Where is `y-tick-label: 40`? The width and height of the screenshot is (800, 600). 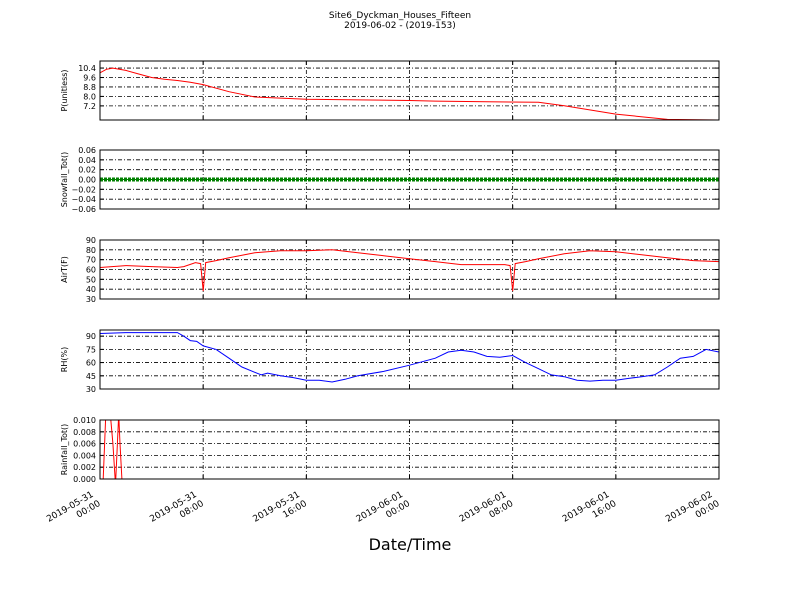
y-tick-label: 40 is located at coordinates (91, 289).